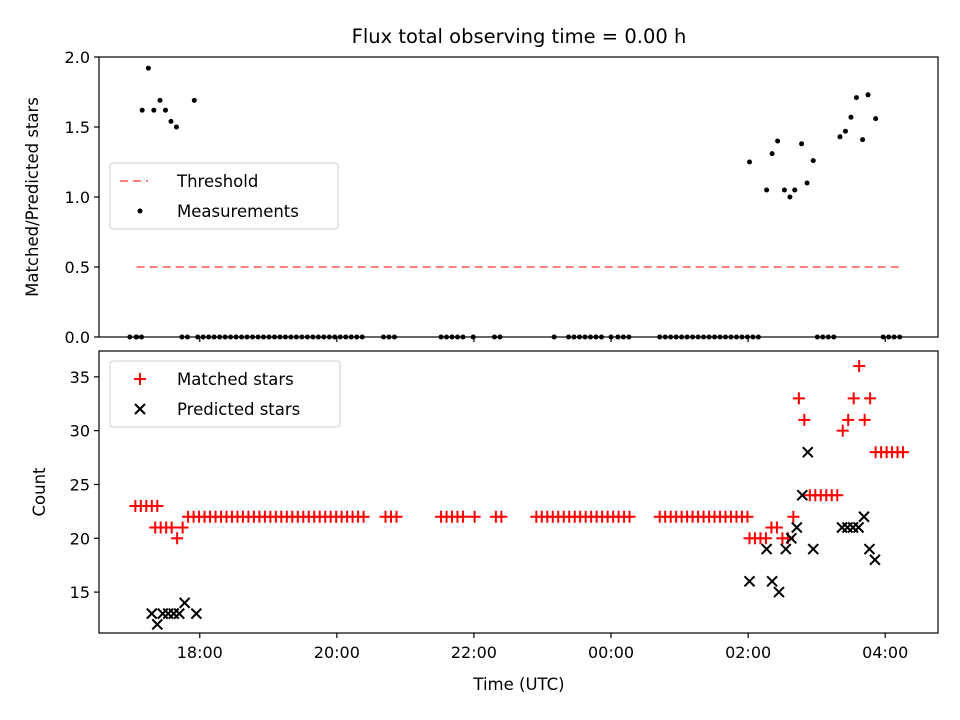 The image size is (960, 720). Describe the element at coordinates (474, 652) in the screenshot. I see `x-tick-label: 22:00` at that location.